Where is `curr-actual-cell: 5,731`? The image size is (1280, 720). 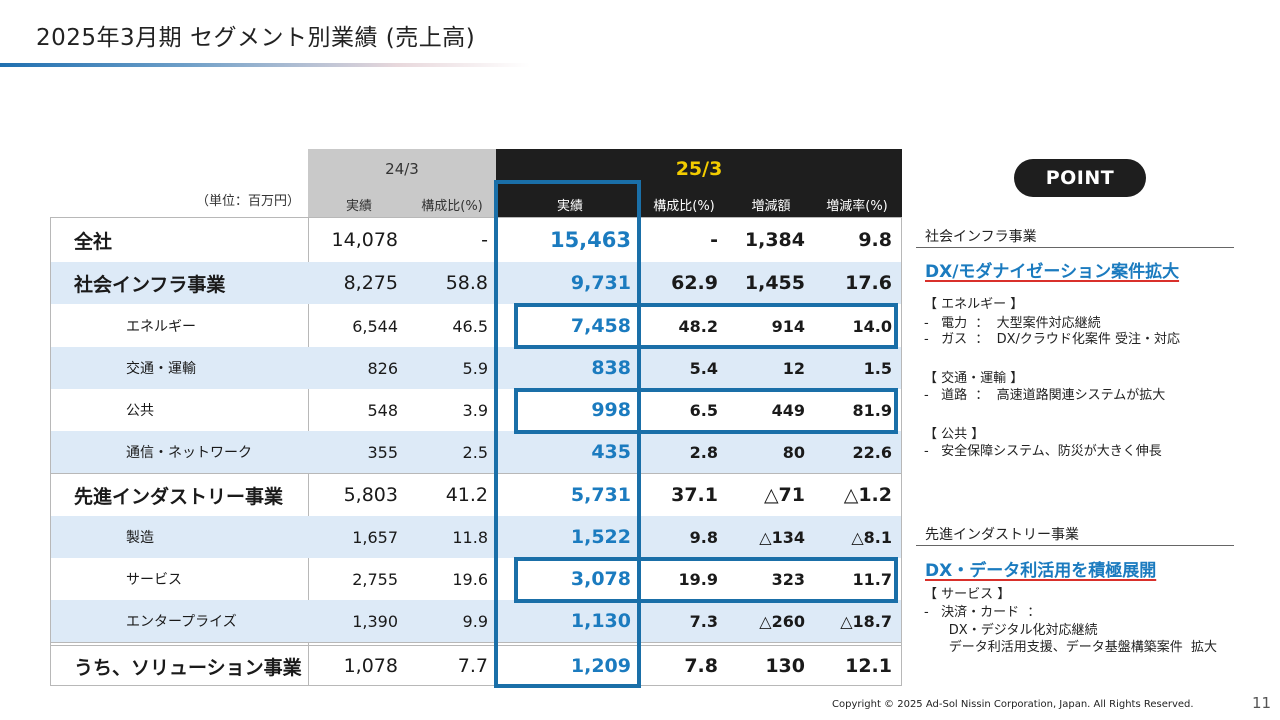 curr-actual-cell: 5,731 is located at coordinates (600, 495).